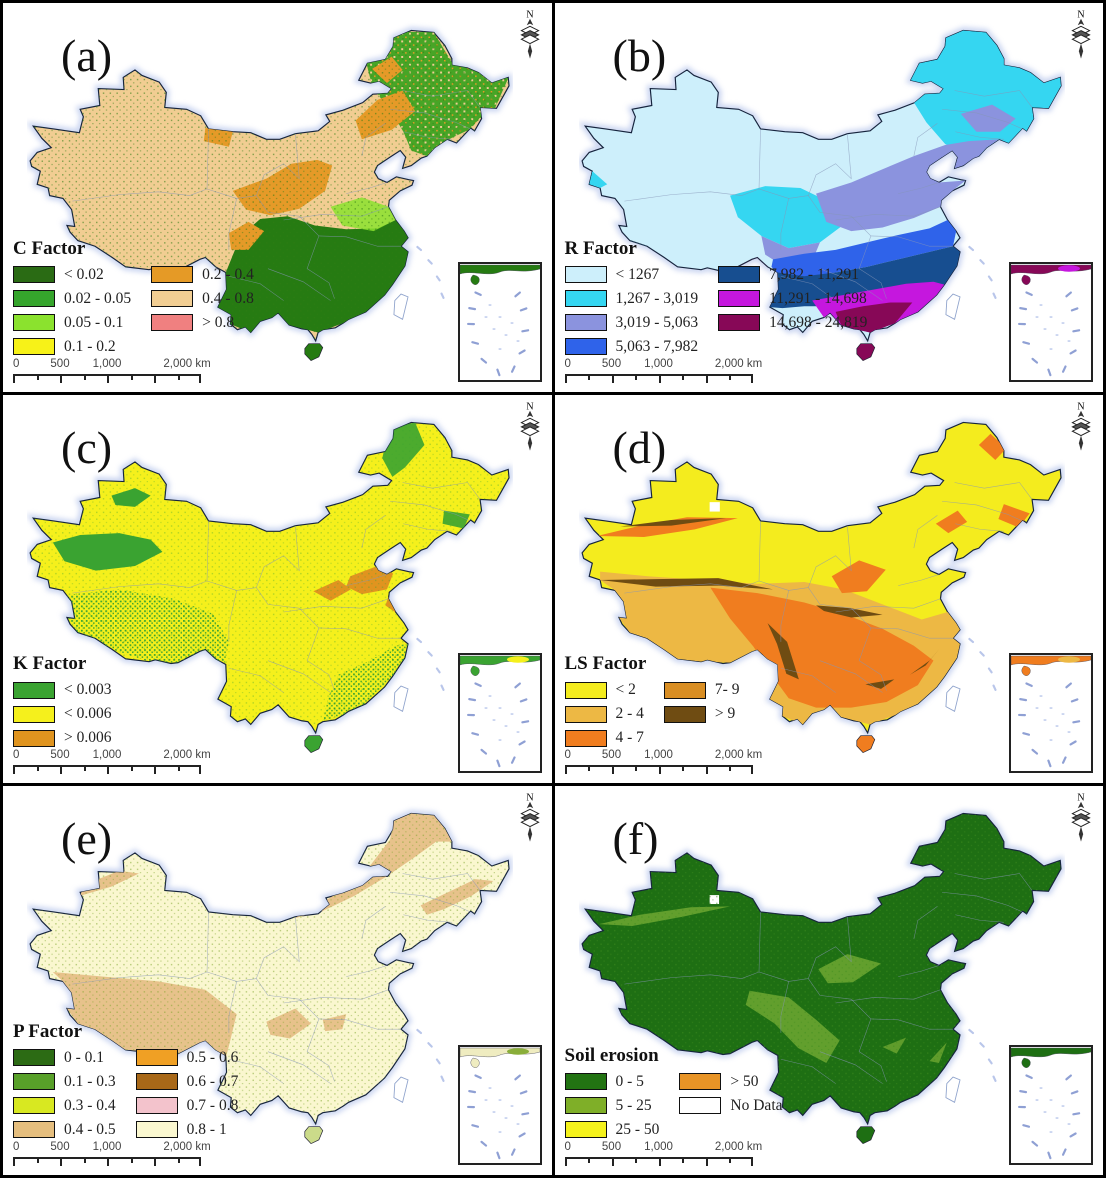 The image size is (1106, 1178). Describe the element at coordinates (818, 298) in the screenshot. I see `legend-label: 11,291 - 14,698` at that location.